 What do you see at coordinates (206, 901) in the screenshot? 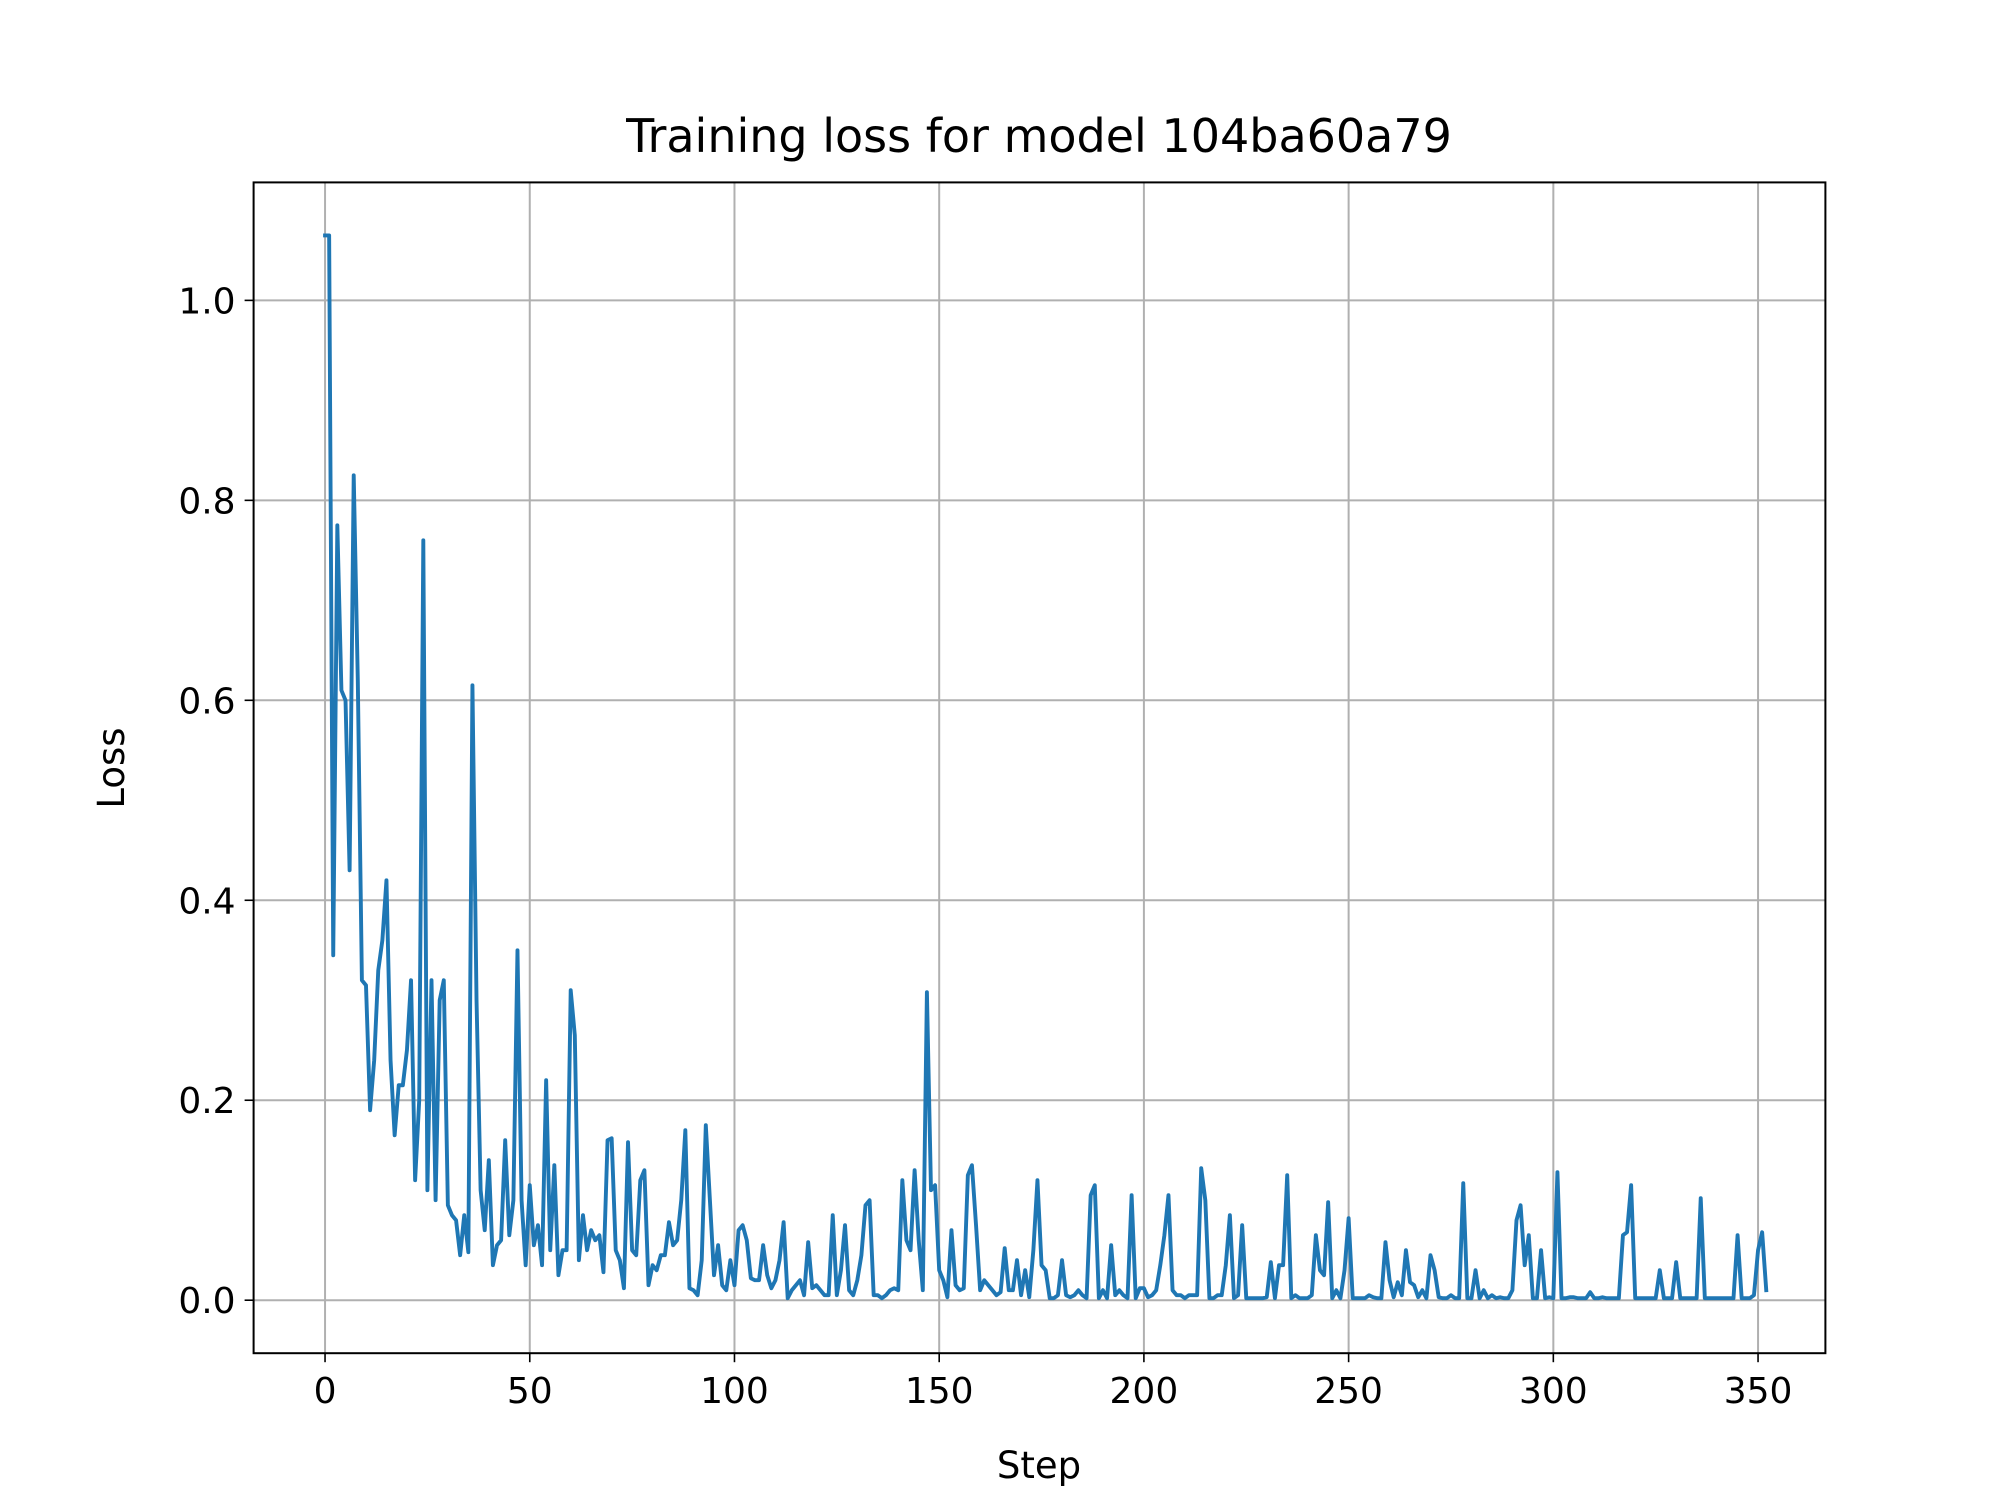
I see `y-tick-label: 0.4` at bounding box center [206, 901].